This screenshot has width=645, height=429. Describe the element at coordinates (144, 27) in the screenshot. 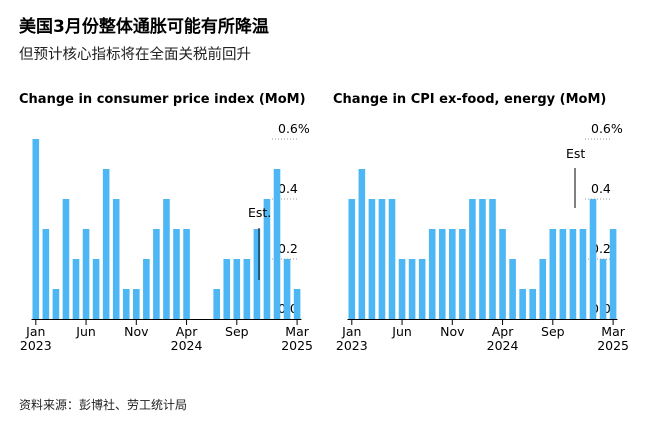

I see `page-title: 美国3月份整体通胀可能有所降温` at that location.